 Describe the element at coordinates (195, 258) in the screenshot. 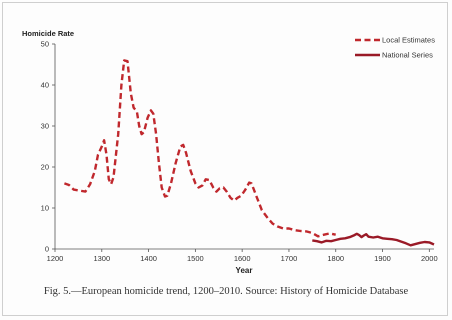

I see `x-tick-label: 1500` at that location.